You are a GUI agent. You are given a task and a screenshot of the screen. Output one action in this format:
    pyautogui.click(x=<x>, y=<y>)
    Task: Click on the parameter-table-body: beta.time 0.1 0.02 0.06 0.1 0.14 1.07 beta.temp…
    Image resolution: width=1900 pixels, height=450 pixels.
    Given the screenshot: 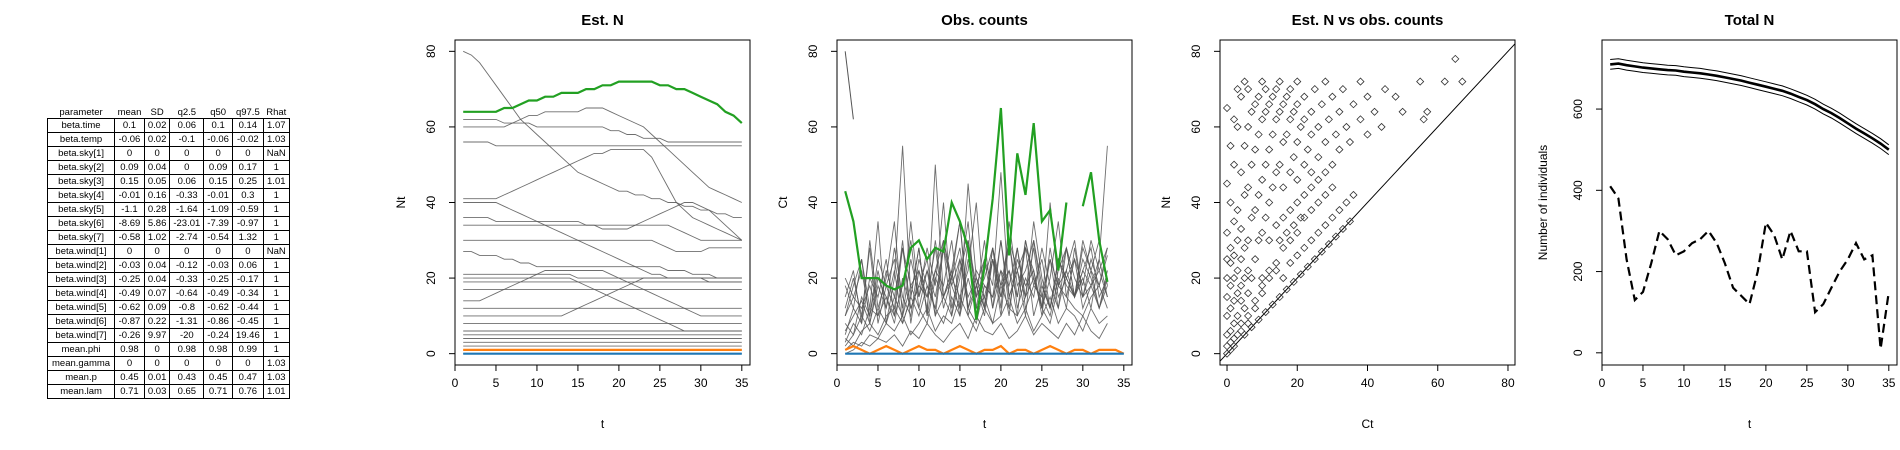 What is the action you would take?
    pyautogui.click(x=168, y=258)
    